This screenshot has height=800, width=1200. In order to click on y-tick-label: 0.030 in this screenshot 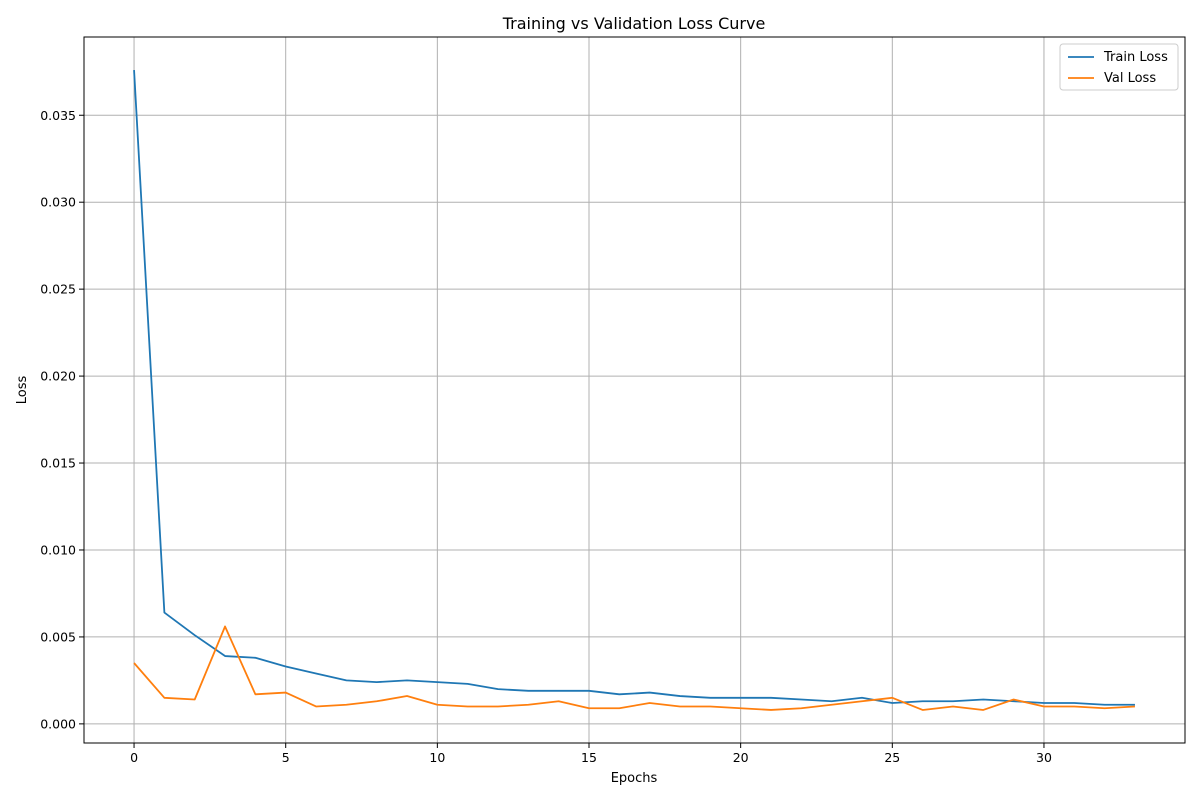, I will do `click(58, 202)`.